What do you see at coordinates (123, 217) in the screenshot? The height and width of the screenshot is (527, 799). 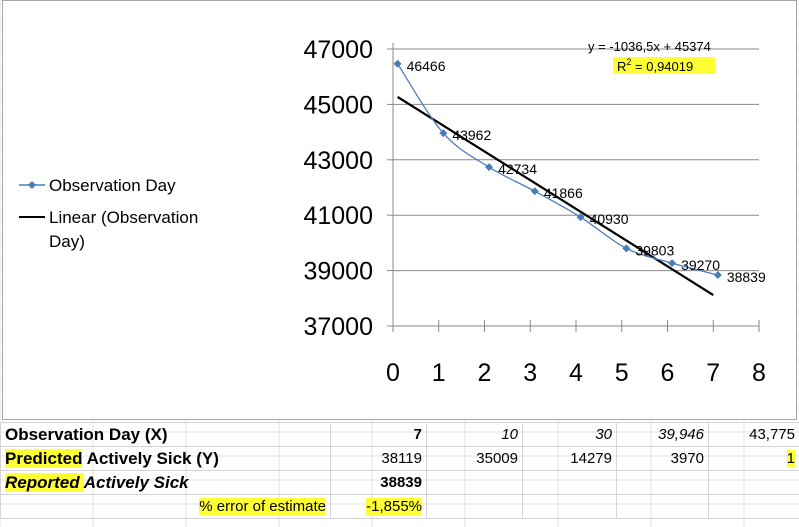 I see `legend-label-trend-line1: Linear (Observation` at bounding box center [123, 217].